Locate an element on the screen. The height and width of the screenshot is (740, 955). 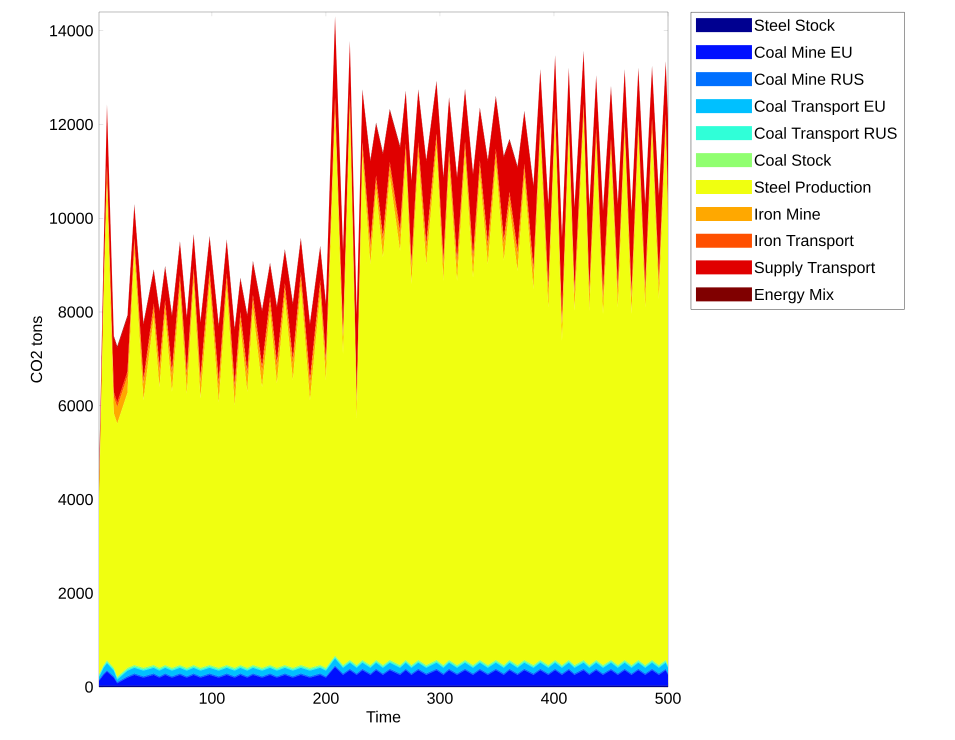
x-tick-label: 200 is located at coordinates (326, 698).